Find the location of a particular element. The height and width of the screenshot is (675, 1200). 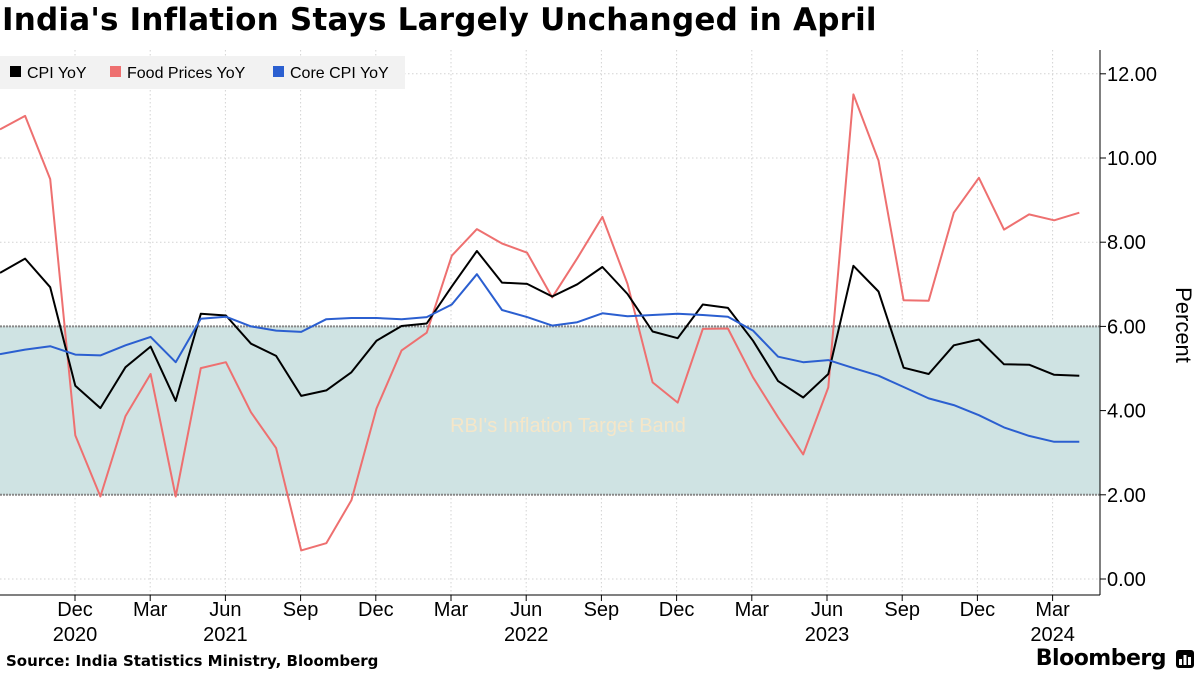

x-tick-year: 2022 is located at coordinates (526, 635).